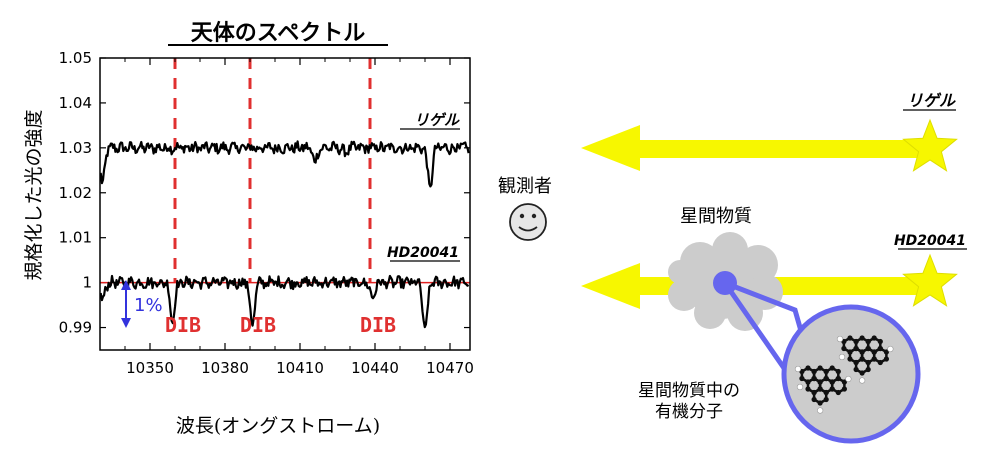 The image size is (1000, 474). Describe the element at coordinates (75, 328) in the screenshot. I see `y-tick-label: 0.99` at that location.